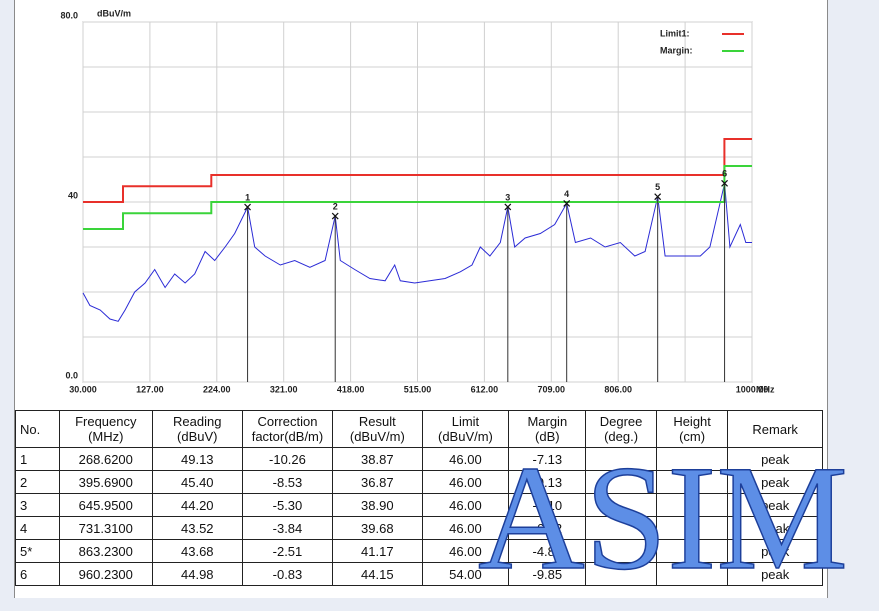  I want to click on marker-label: 4, so click(566, 194).